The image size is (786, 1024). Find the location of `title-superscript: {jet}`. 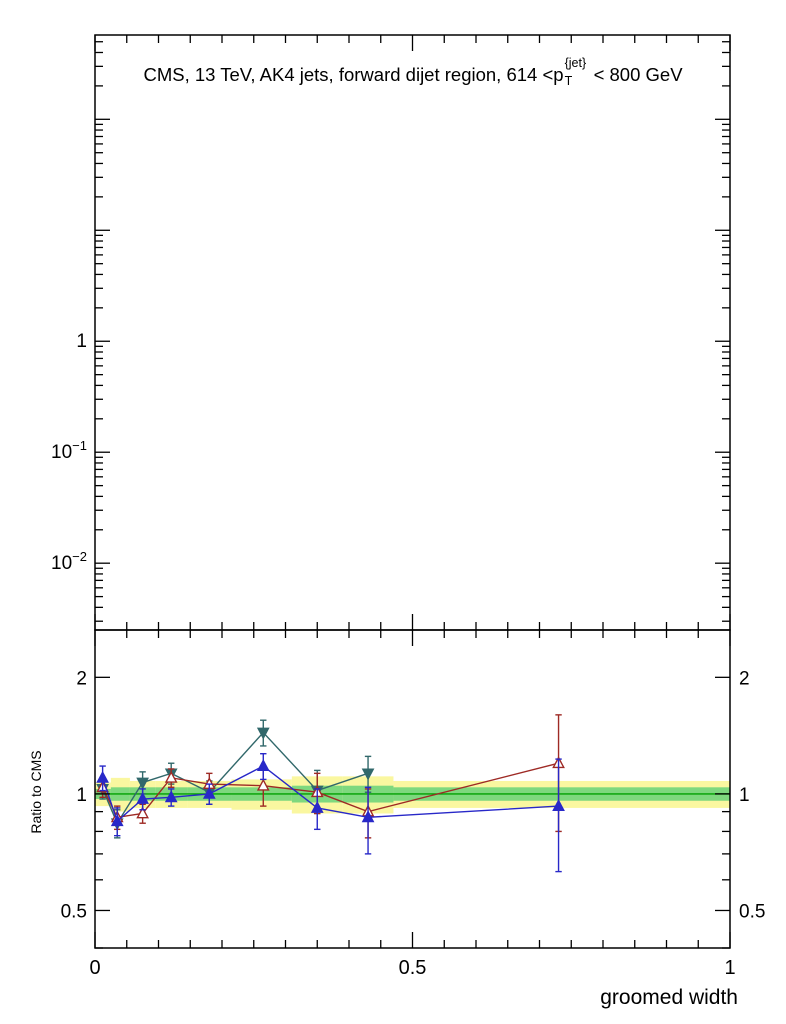

title-superscript: {jet} is located at coordinates (575, 63).